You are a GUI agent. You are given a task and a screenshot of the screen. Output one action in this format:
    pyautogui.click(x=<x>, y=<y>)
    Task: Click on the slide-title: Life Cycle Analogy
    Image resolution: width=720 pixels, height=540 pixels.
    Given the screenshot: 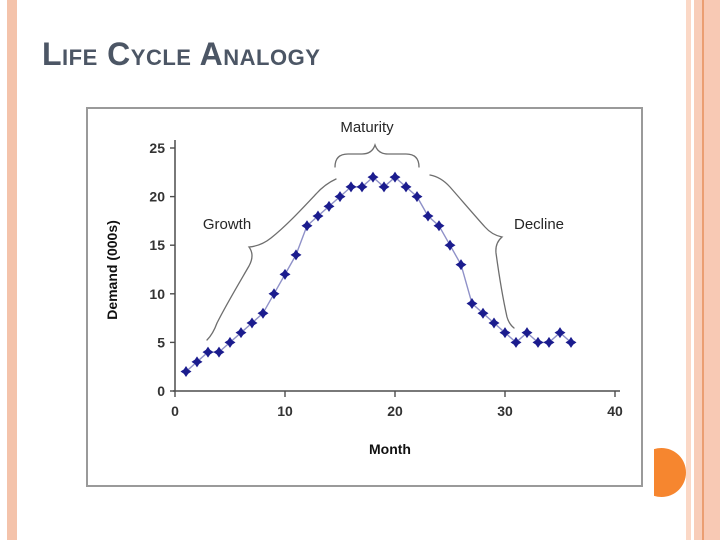 What is the action you would take?
    pyautogui.click(x=181, y=54)
    